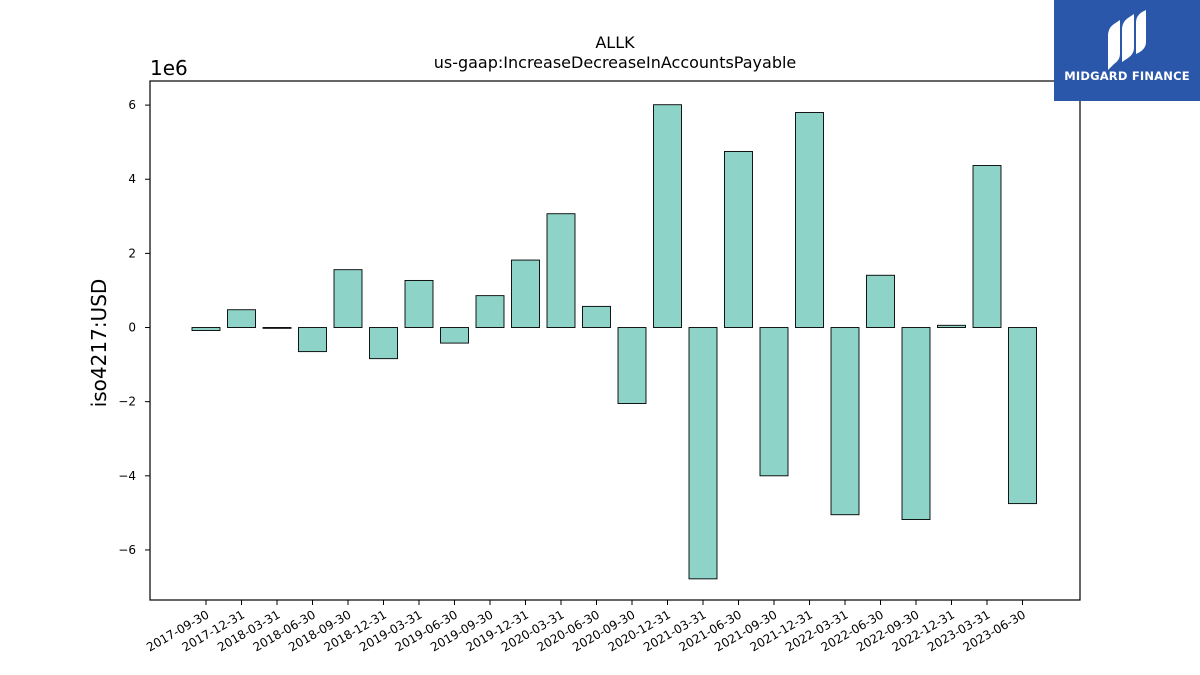 This screenshot has height=675, width=1200. I want to click on y-offset-label: 1e6, so click(169, 68).